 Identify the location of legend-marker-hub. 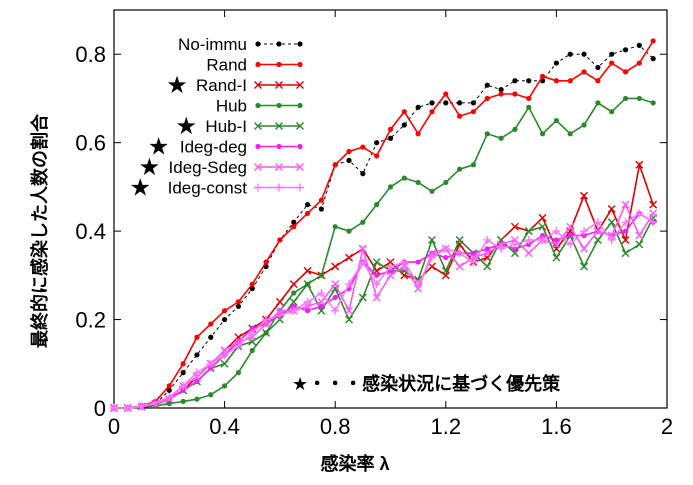
(258, 105).